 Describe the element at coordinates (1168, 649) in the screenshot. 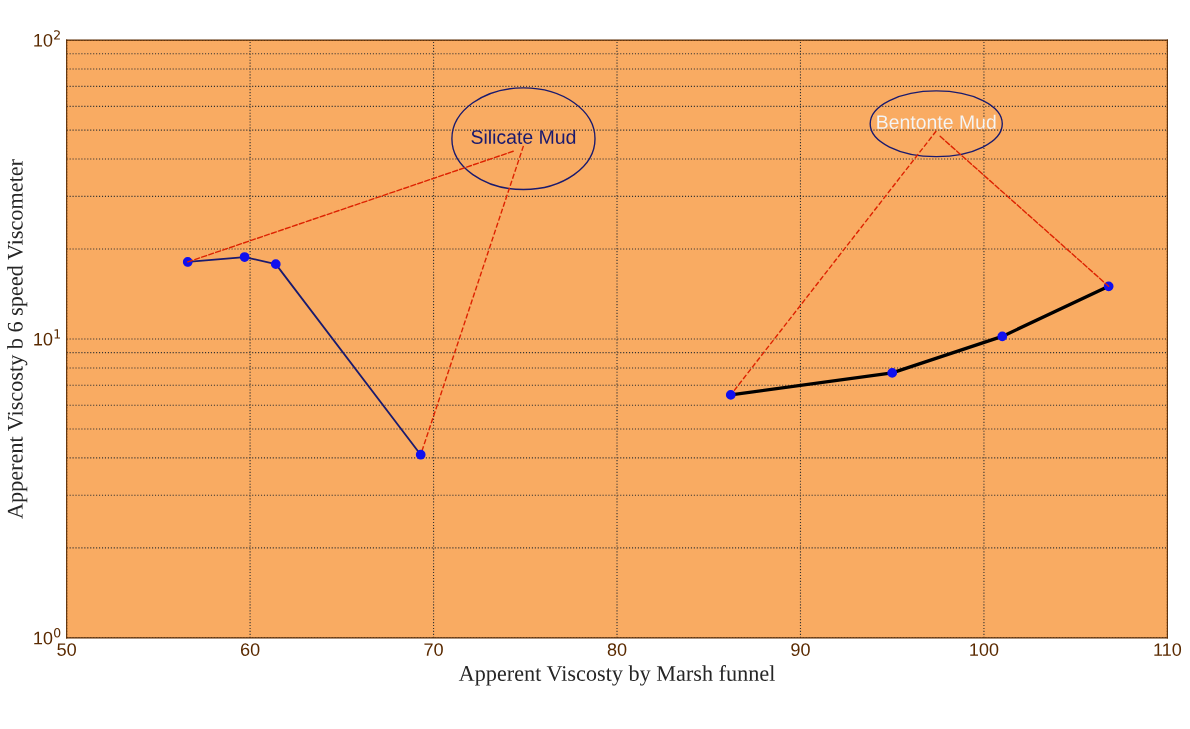

I see `x-tick-label: 110` at that location.